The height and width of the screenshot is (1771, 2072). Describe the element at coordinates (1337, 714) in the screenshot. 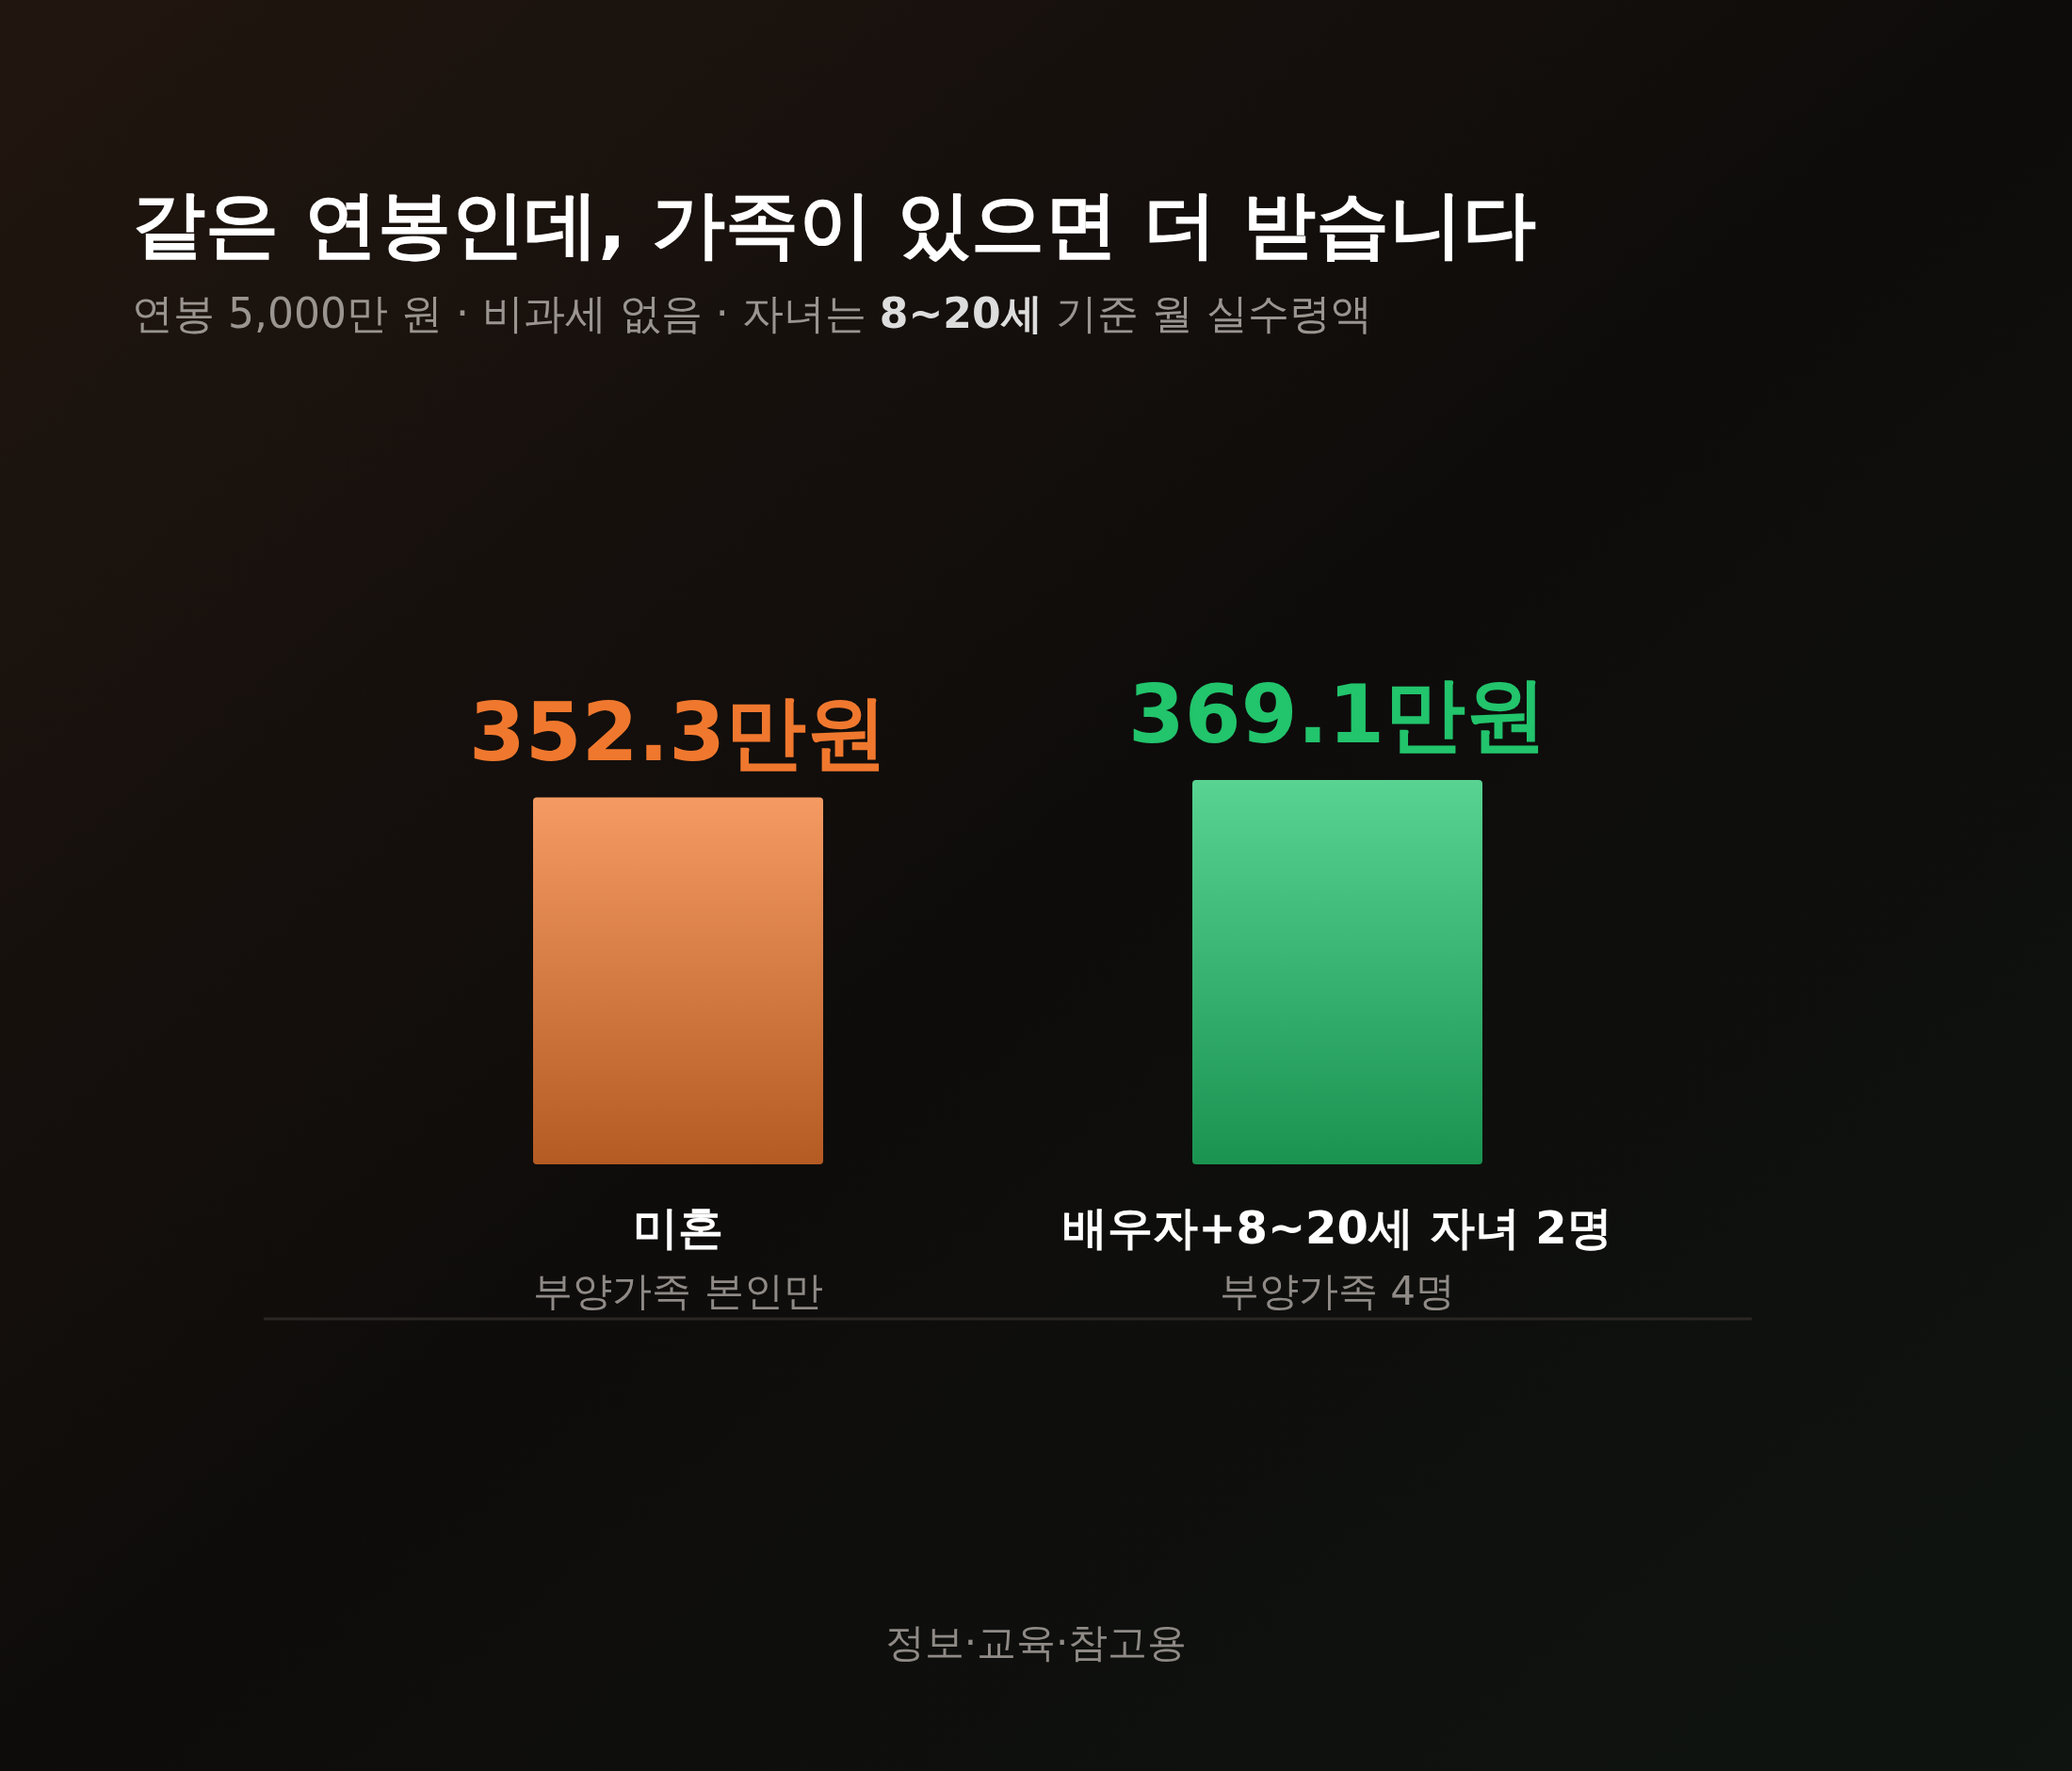

I see `data-label: 369.1만원` at that location.